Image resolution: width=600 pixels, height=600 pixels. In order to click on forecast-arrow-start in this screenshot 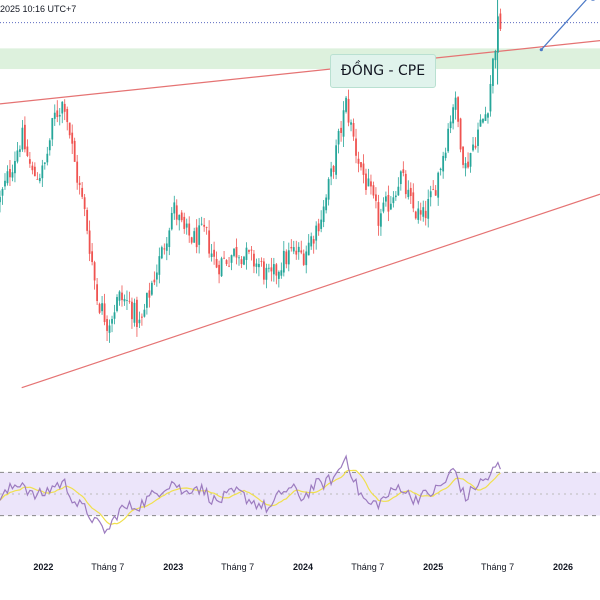, I will do `click(541, 50)`.